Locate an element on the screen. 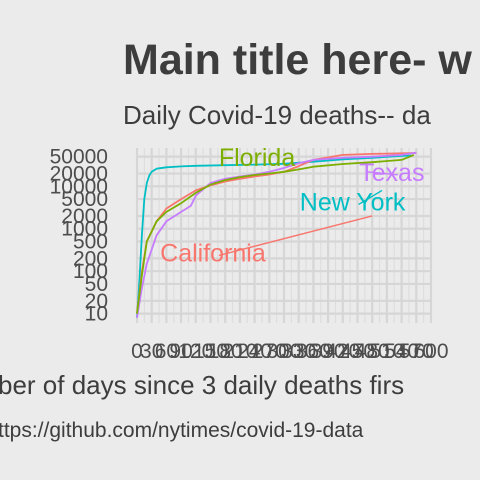 This screenshot has width=480, height=480. chart-title: Main title here- w is located at coordinates (297, 60).